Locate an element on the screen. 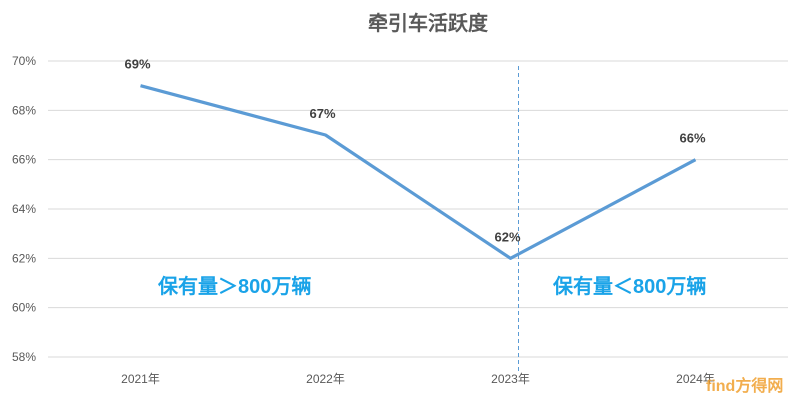 This screenshot has height=400, width=800. x-tick-label: 2021年 is located at coordinates (140, 379).